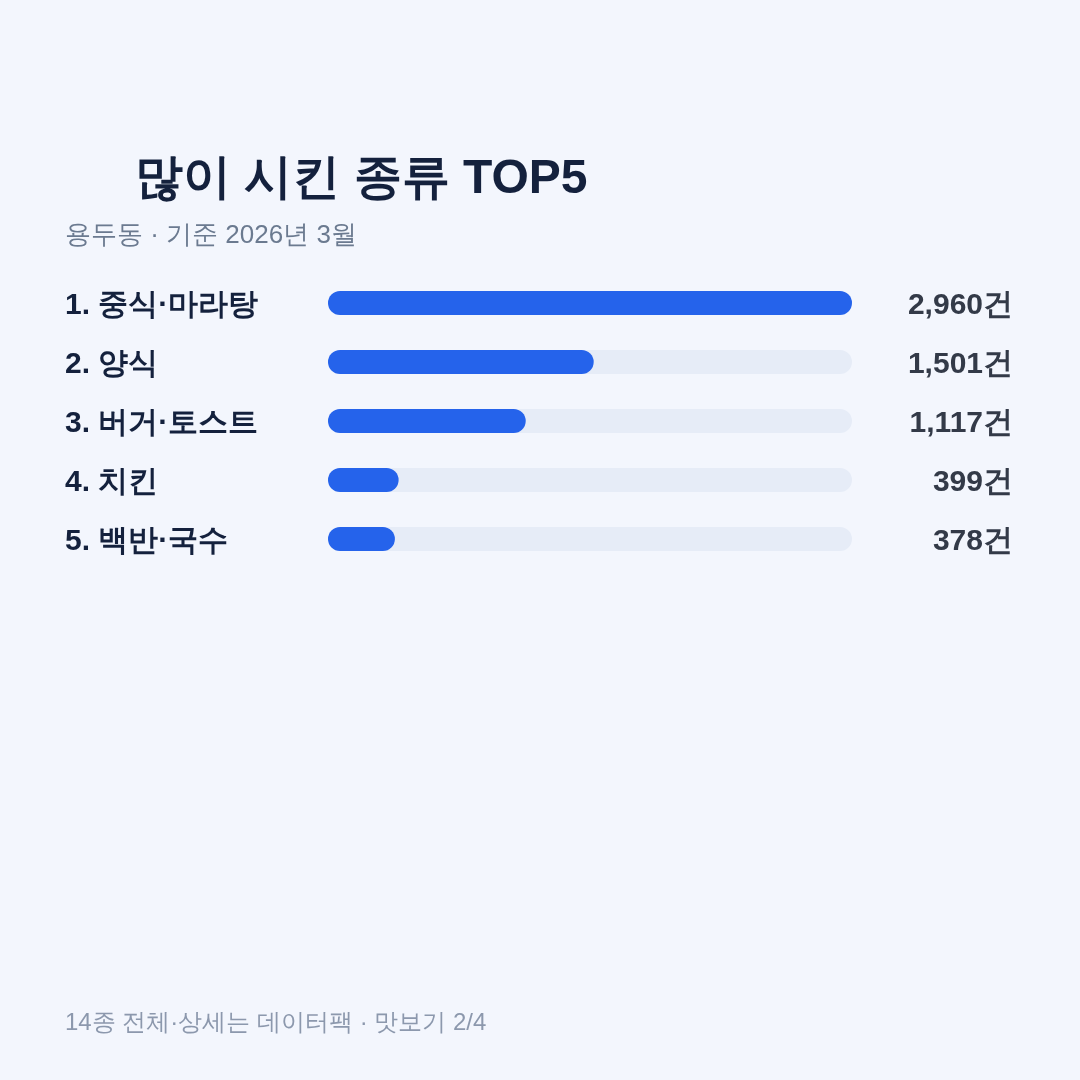  Describe the element at coordinates (211, 234) in the screenshot. I see `subtitle: 용두동 · 기준 2026년 3월` at that location.